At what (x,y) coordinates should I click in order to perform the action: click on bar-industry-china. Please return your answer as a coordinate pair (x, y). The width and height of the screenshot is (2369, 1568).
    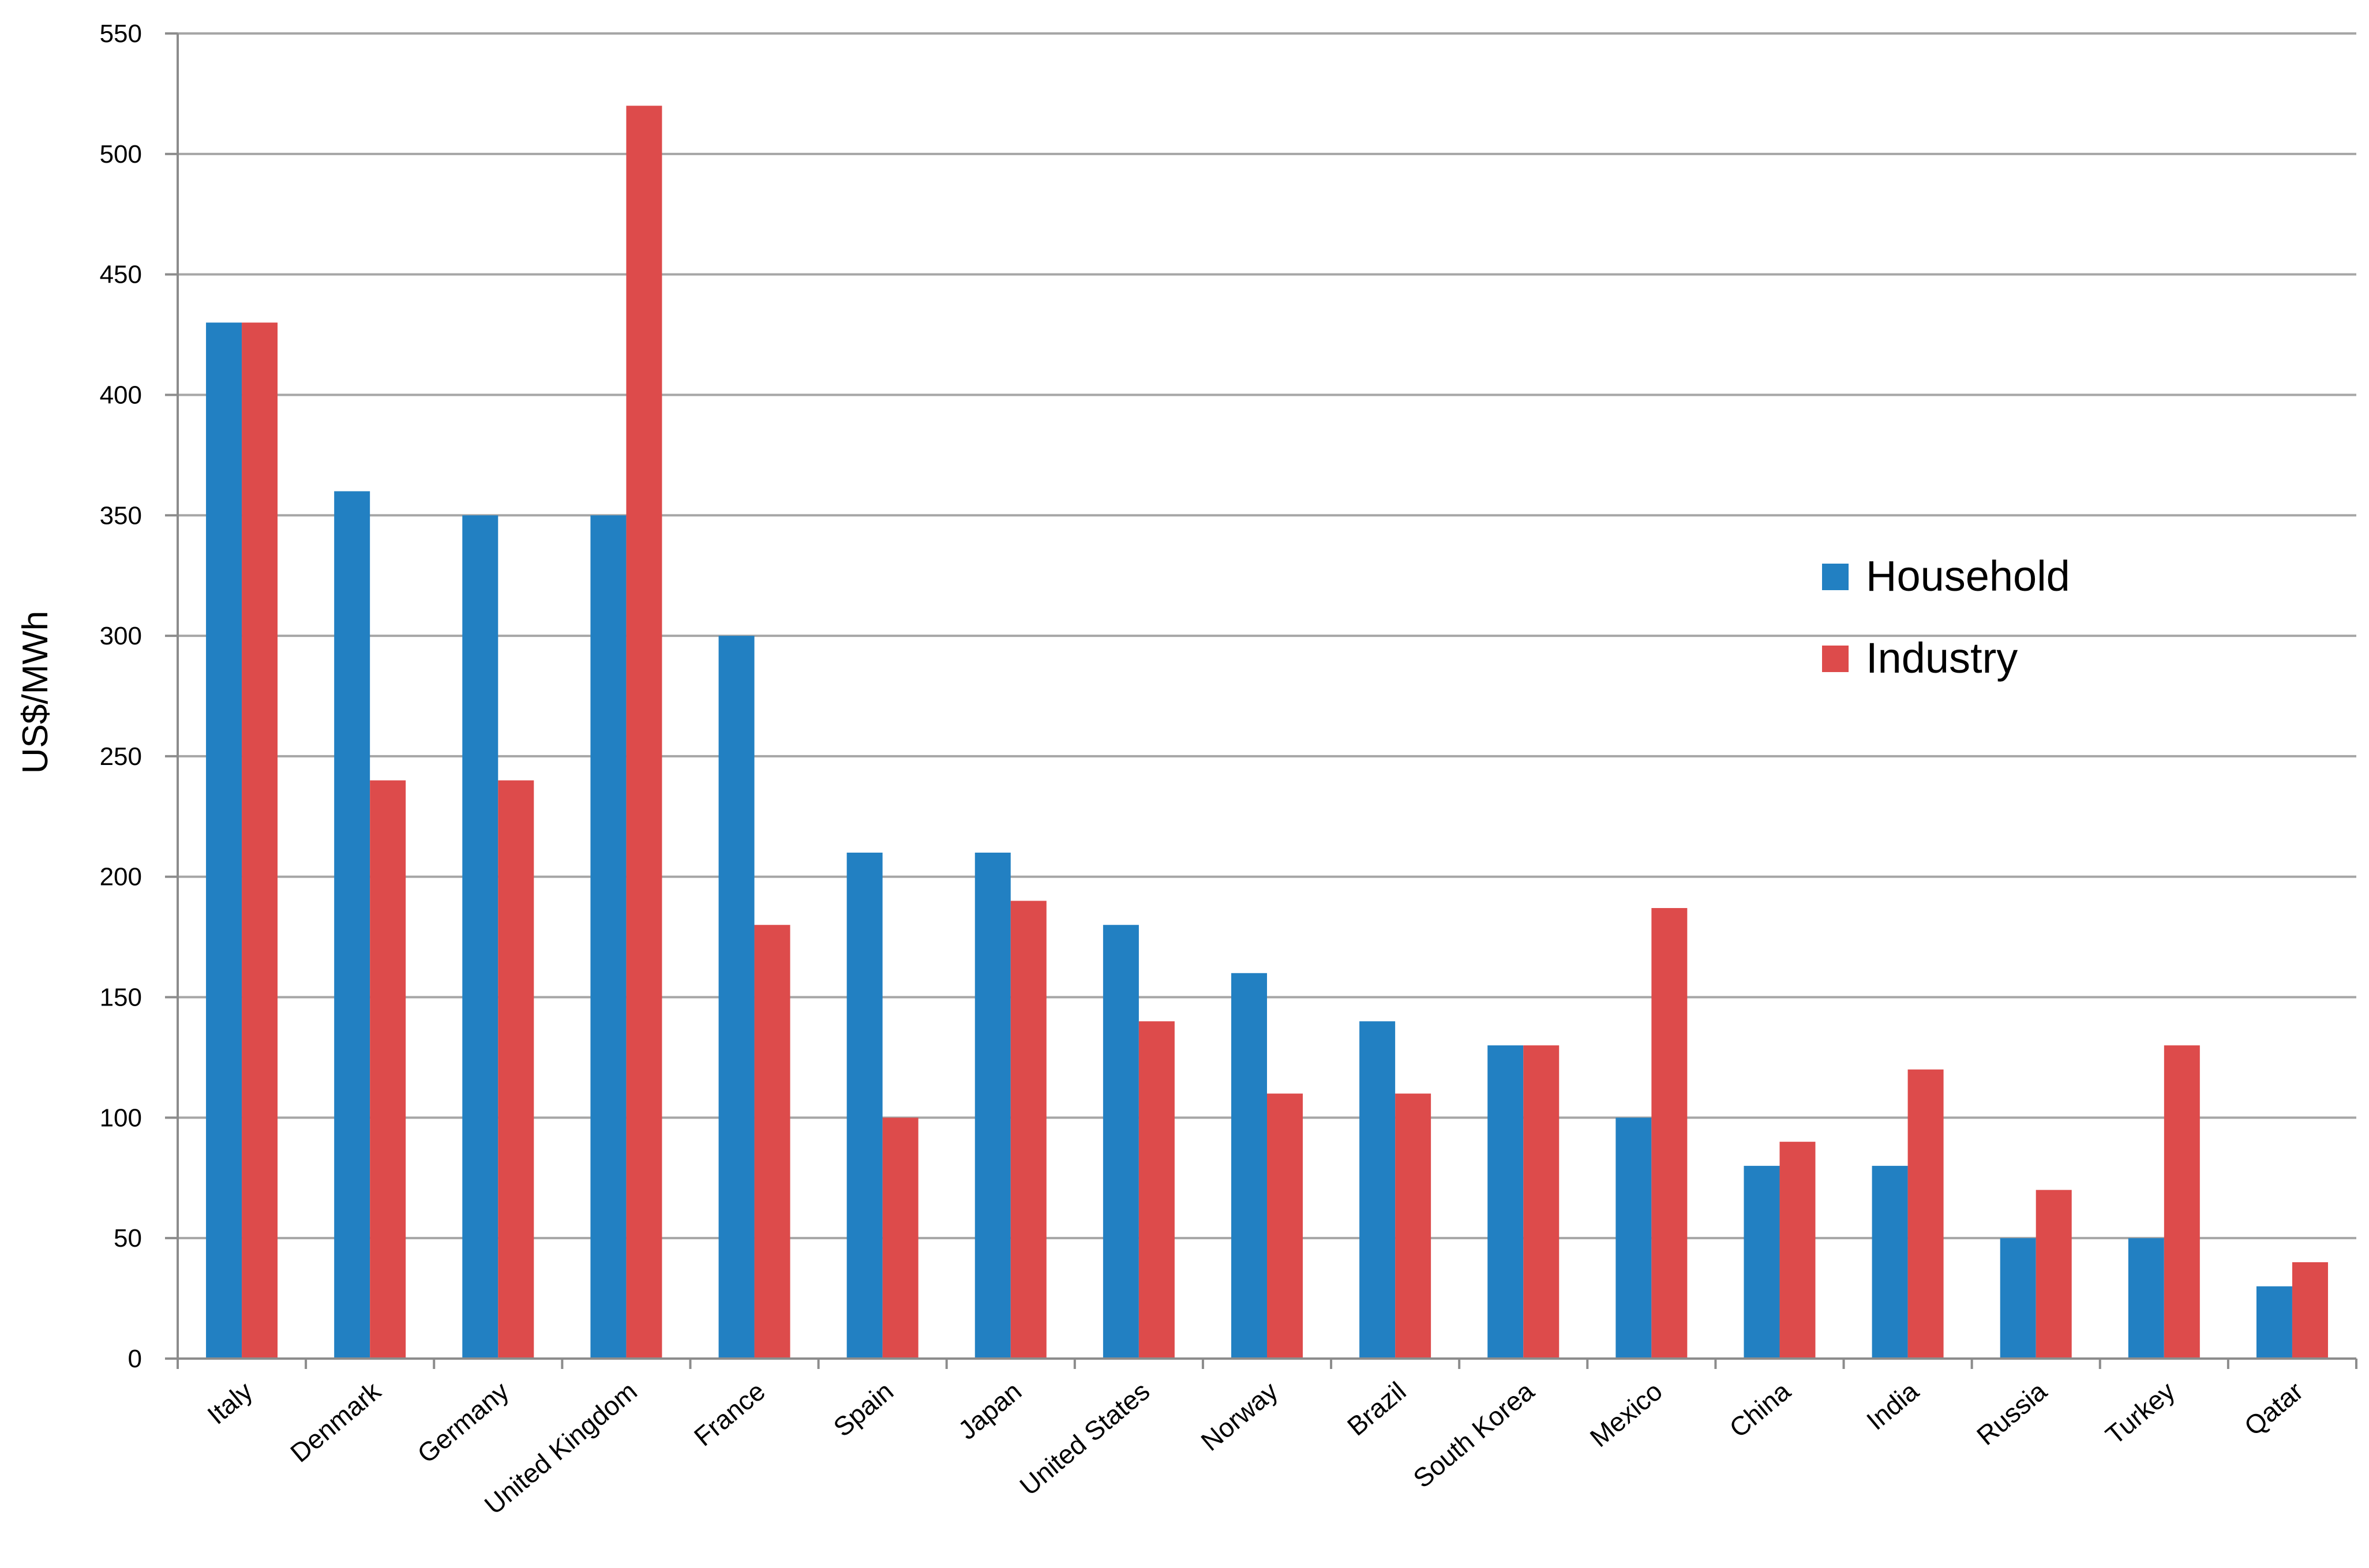
    Looking at the image, I should click on (1797, 1250).